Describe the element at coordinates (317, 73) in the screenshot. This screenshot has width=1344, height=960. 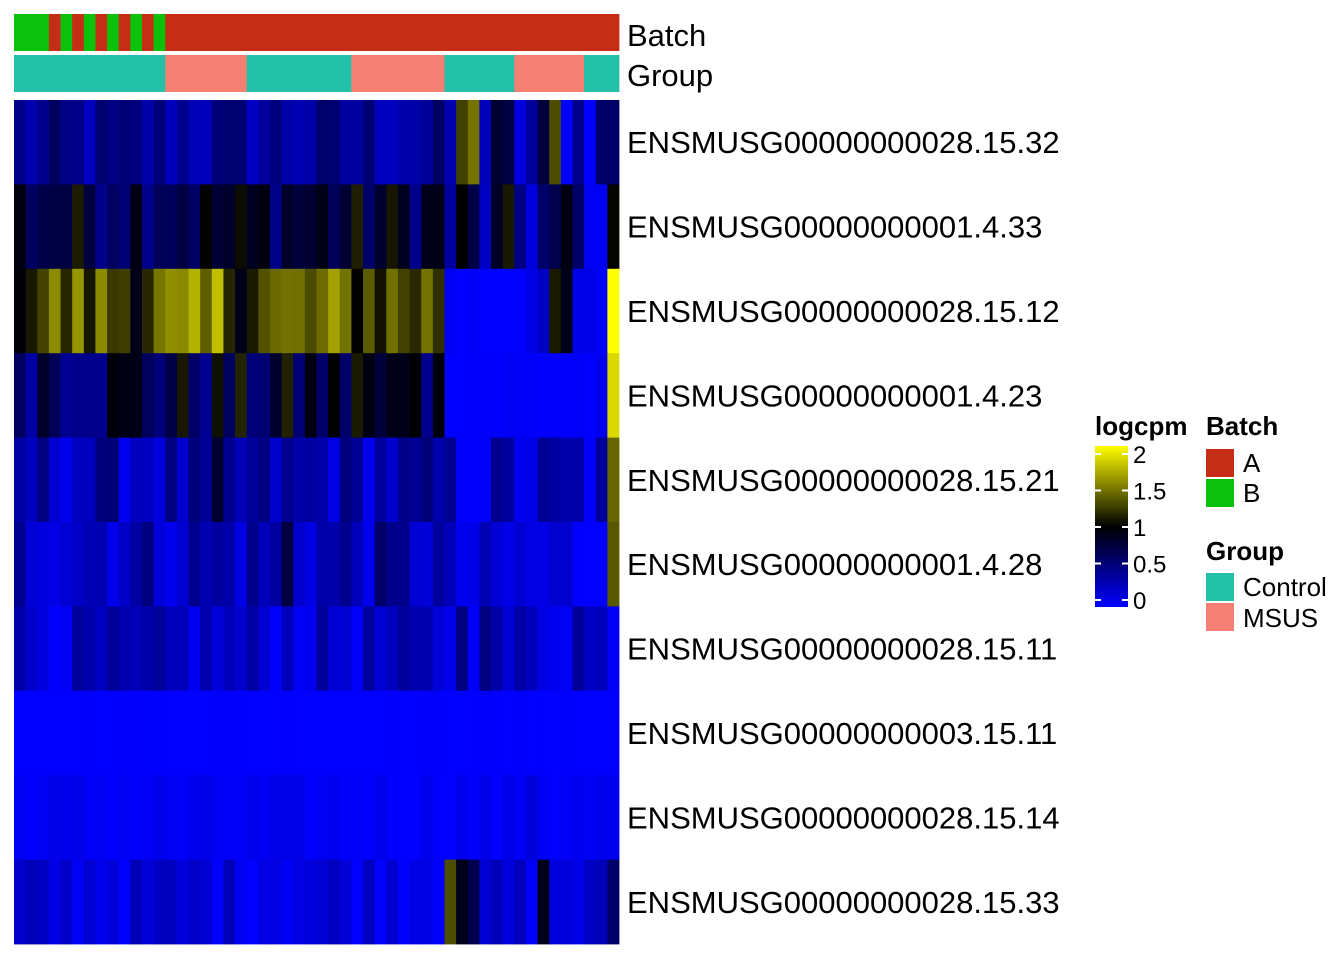
I see `group-annotation-bar` at that location.